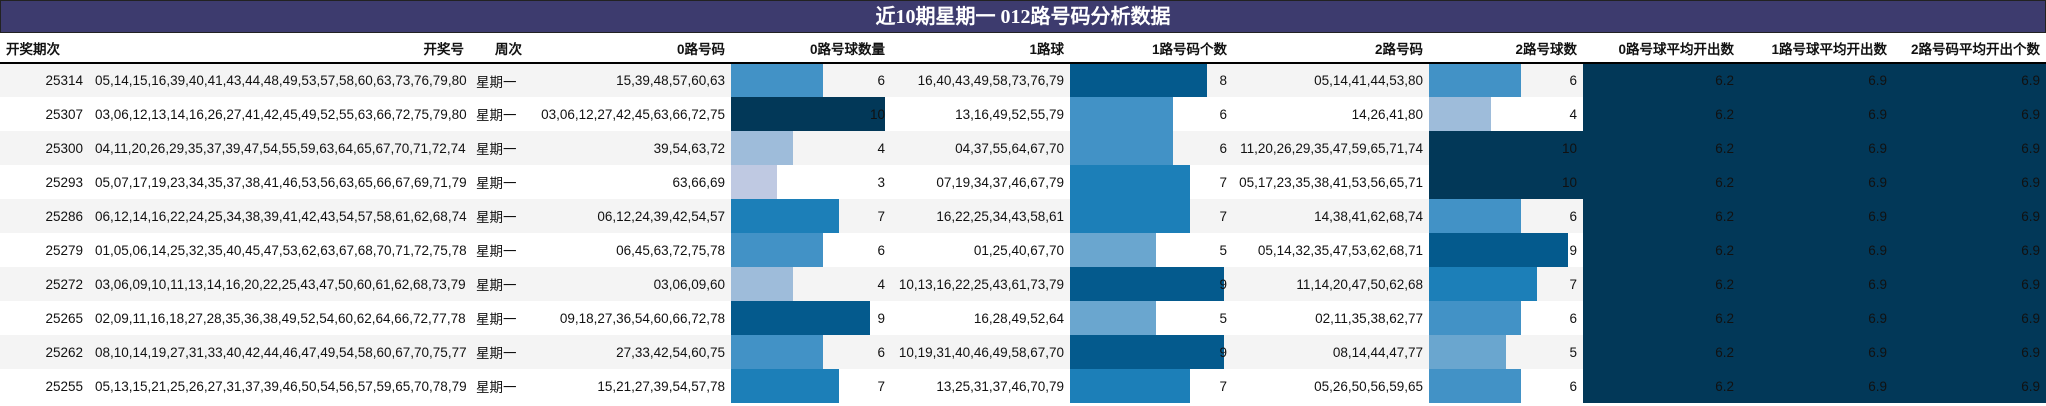  Describe the element at coordinates (980, 48) in the screenshot. I see `column-header-route1: 1路球` at that location.